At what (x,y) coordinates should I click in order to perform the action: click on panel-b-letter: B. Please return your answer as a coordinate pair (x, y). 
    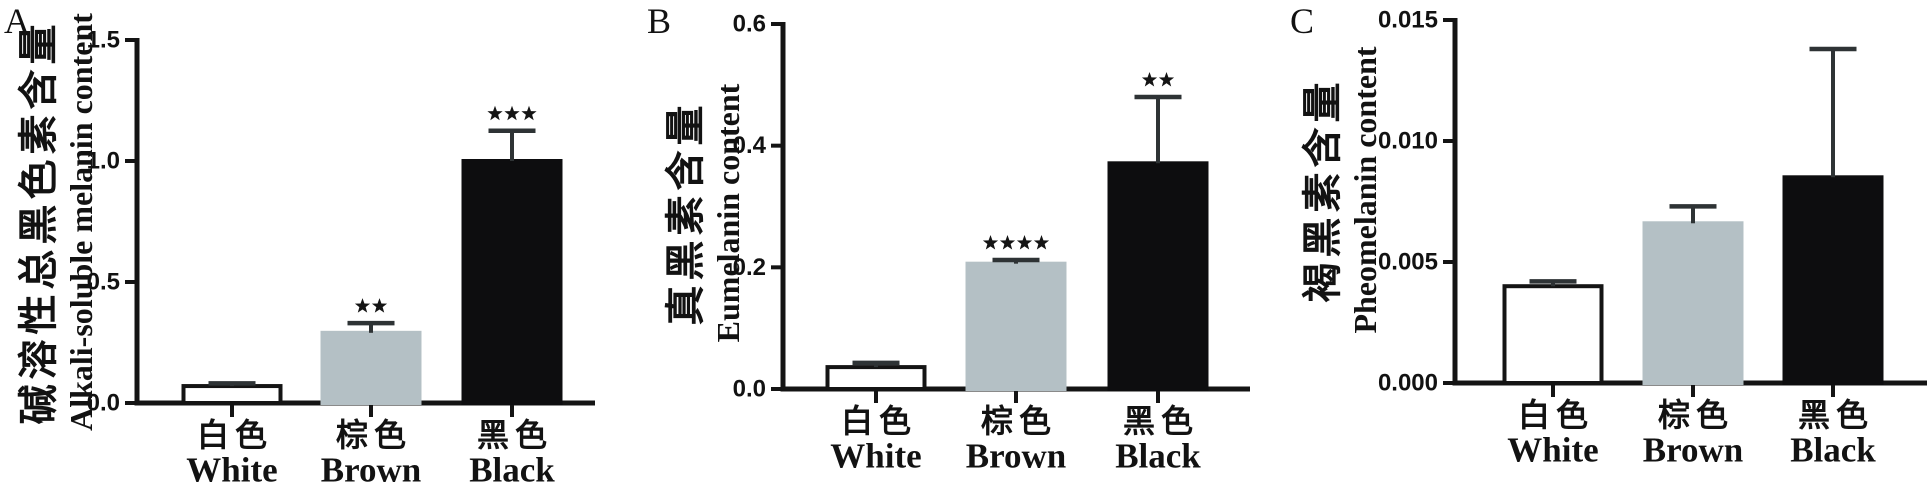
    Looking at the image, I should click on (659, 21).